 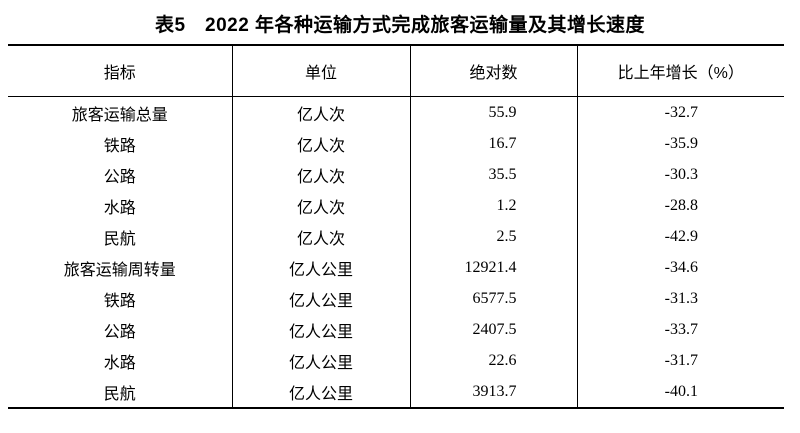 I want to click on cell-value: 3913.7, so click(x=493, y=392).